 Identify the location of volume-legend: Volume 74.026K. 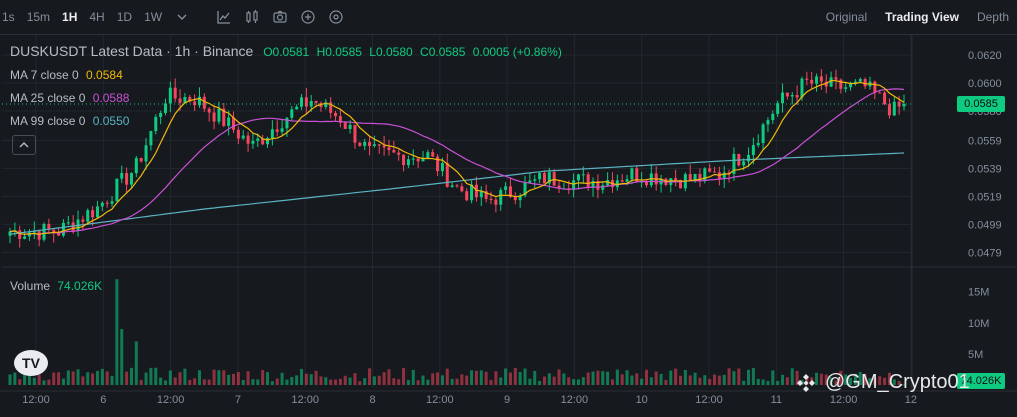
(56, 286).